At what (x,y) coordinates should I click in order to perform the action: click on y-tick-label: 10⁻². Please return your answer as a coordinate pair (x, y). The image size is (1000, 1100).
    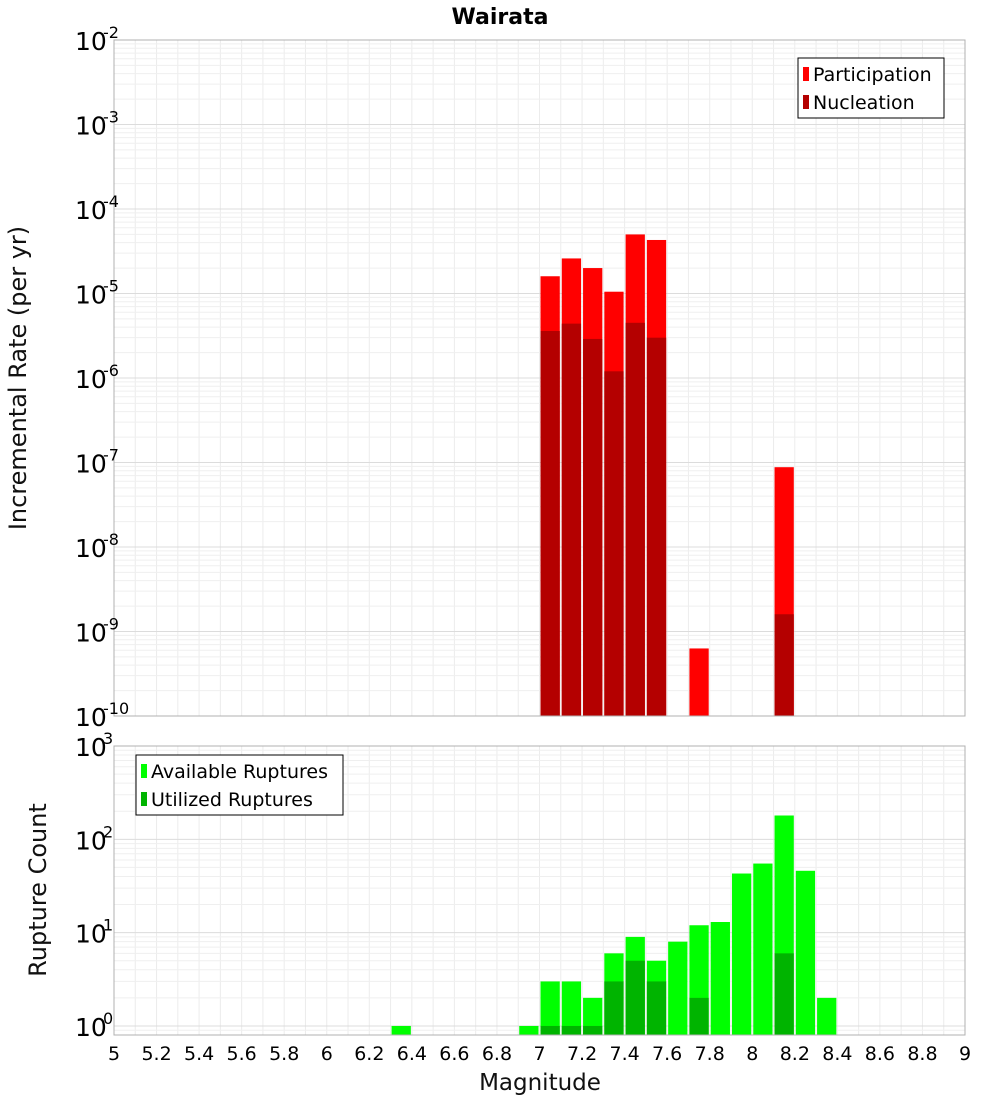
    Looking at the image, I should click on (97, 39).